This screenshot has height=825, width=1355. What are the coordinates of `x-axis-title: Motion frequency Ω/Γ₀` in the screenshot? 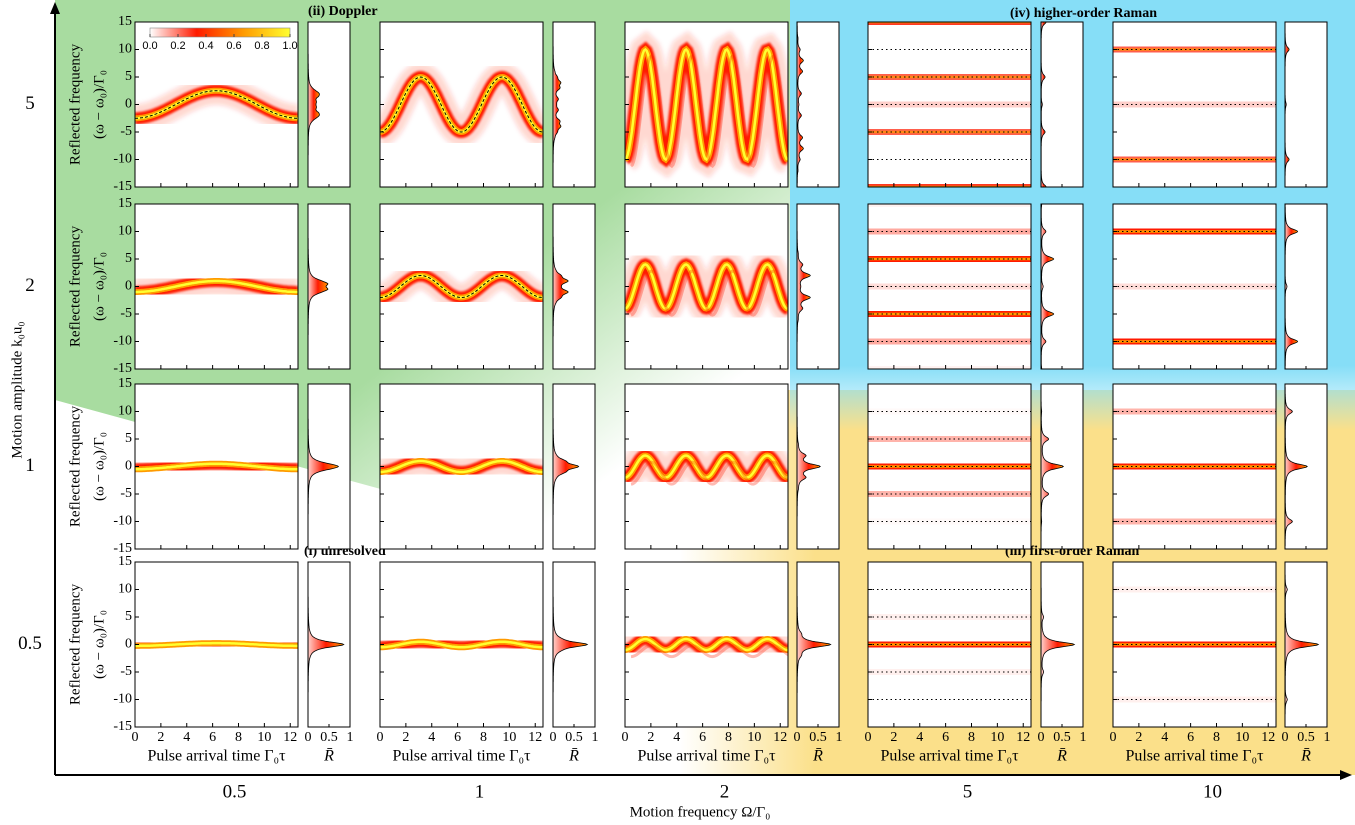 It's located at (700, 812).